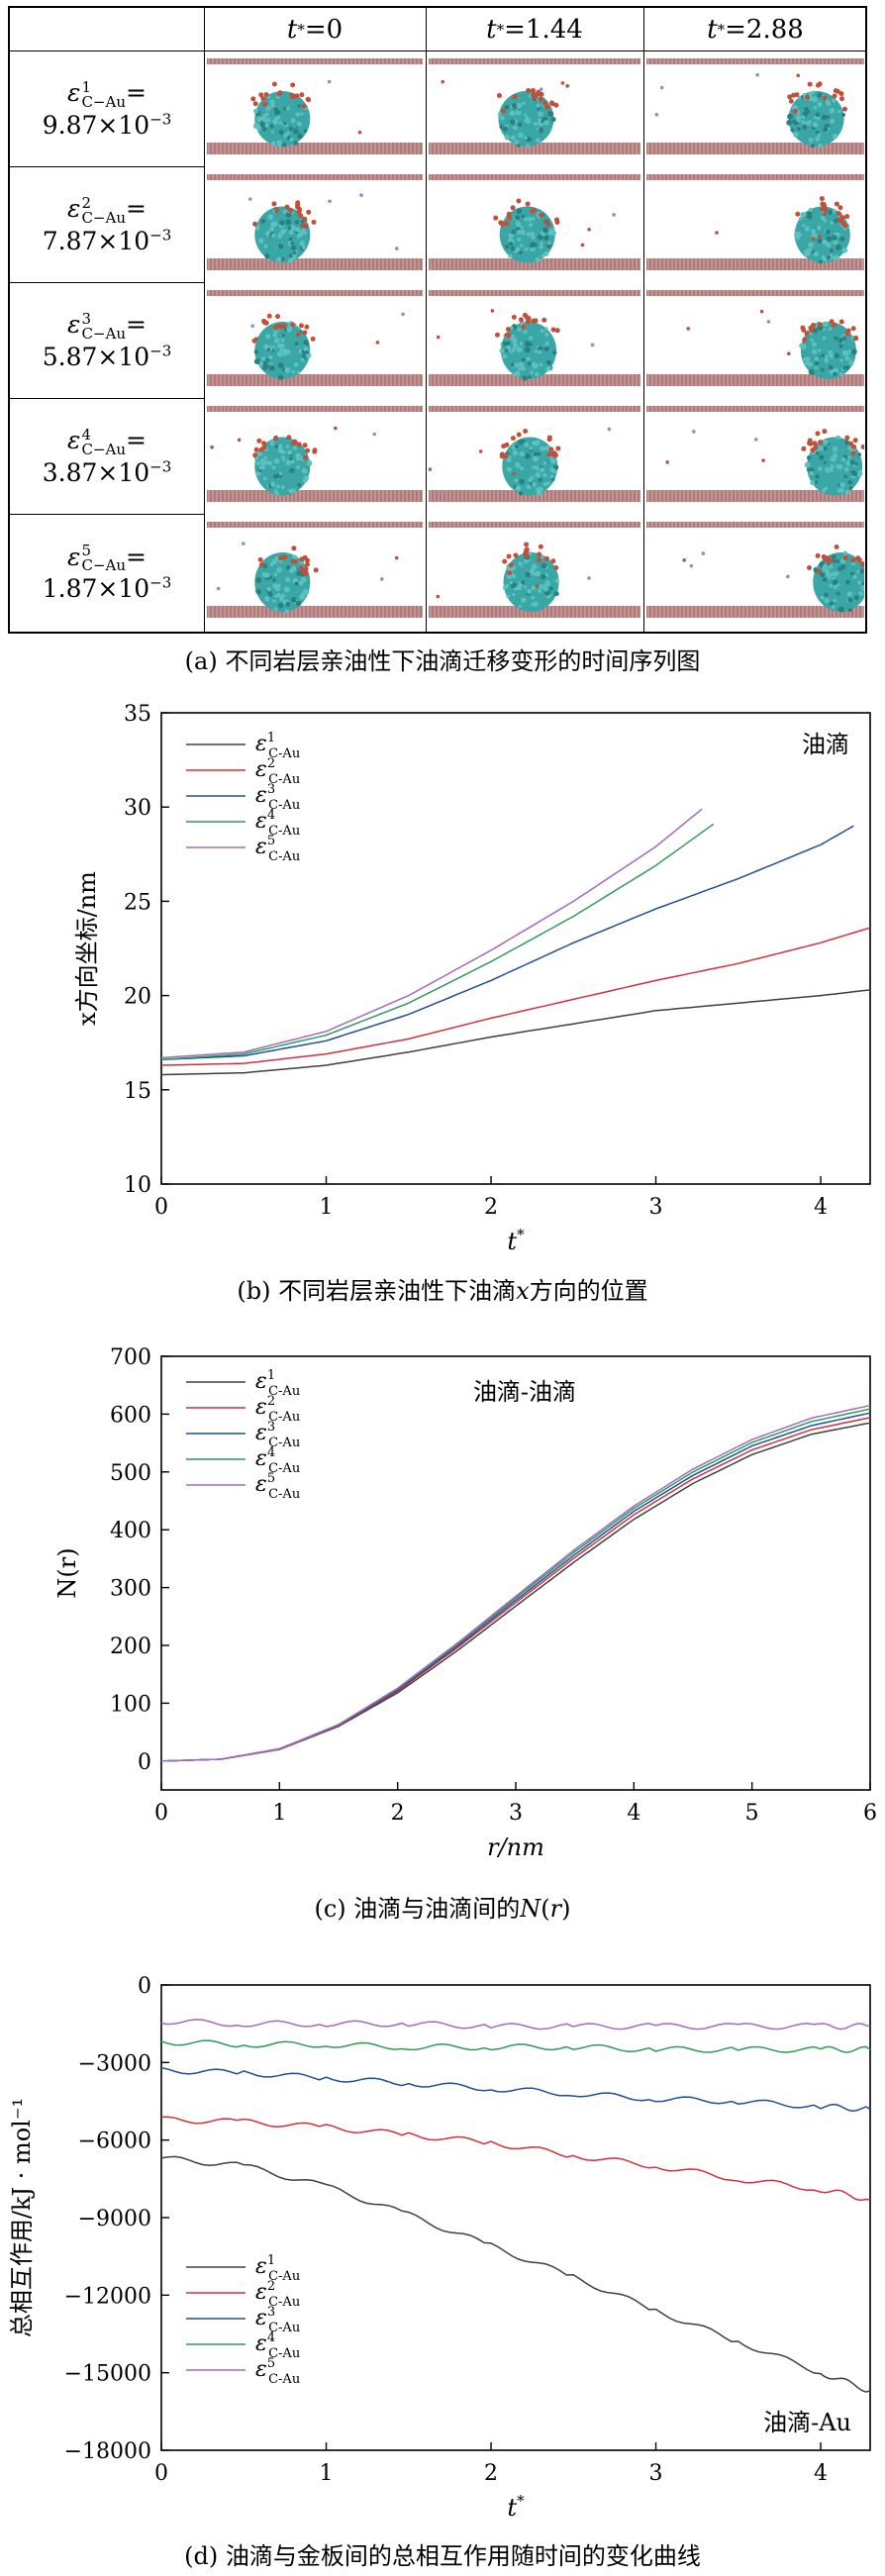 The image size is (885, 2576). What do you see at coordinates (534, 30) in the screenshot?
I see `column-header: t * =1.44` at bounding box center [534, 30].